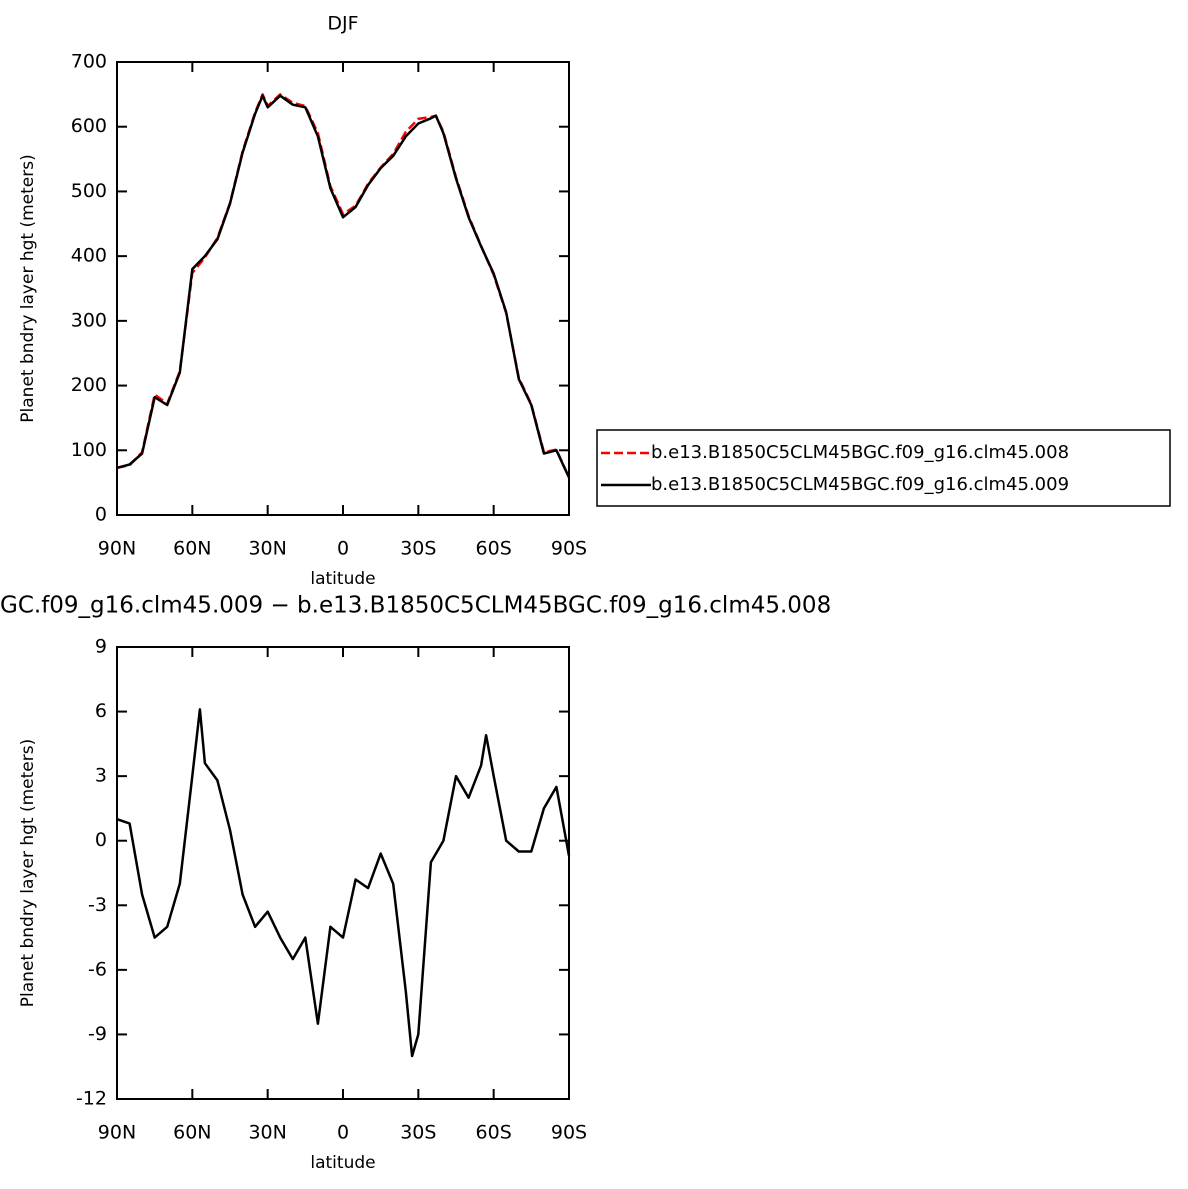  What do you see at coordinates (89, 385) in the screenshot?
I see `y-tick-label: 200` at bounding box center [89, 385].